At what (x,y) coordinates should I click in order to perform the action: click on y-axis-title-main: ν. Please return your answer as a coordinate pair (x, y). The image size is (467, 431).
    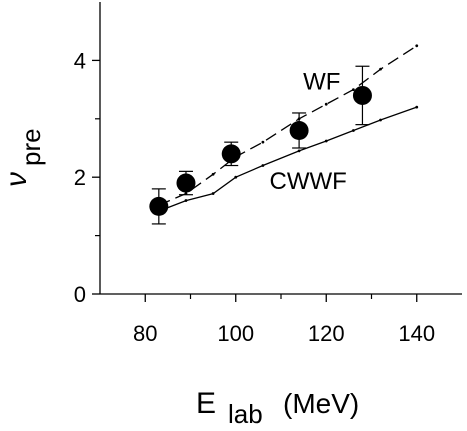
    Looking at the image, I should click on (16, 179).